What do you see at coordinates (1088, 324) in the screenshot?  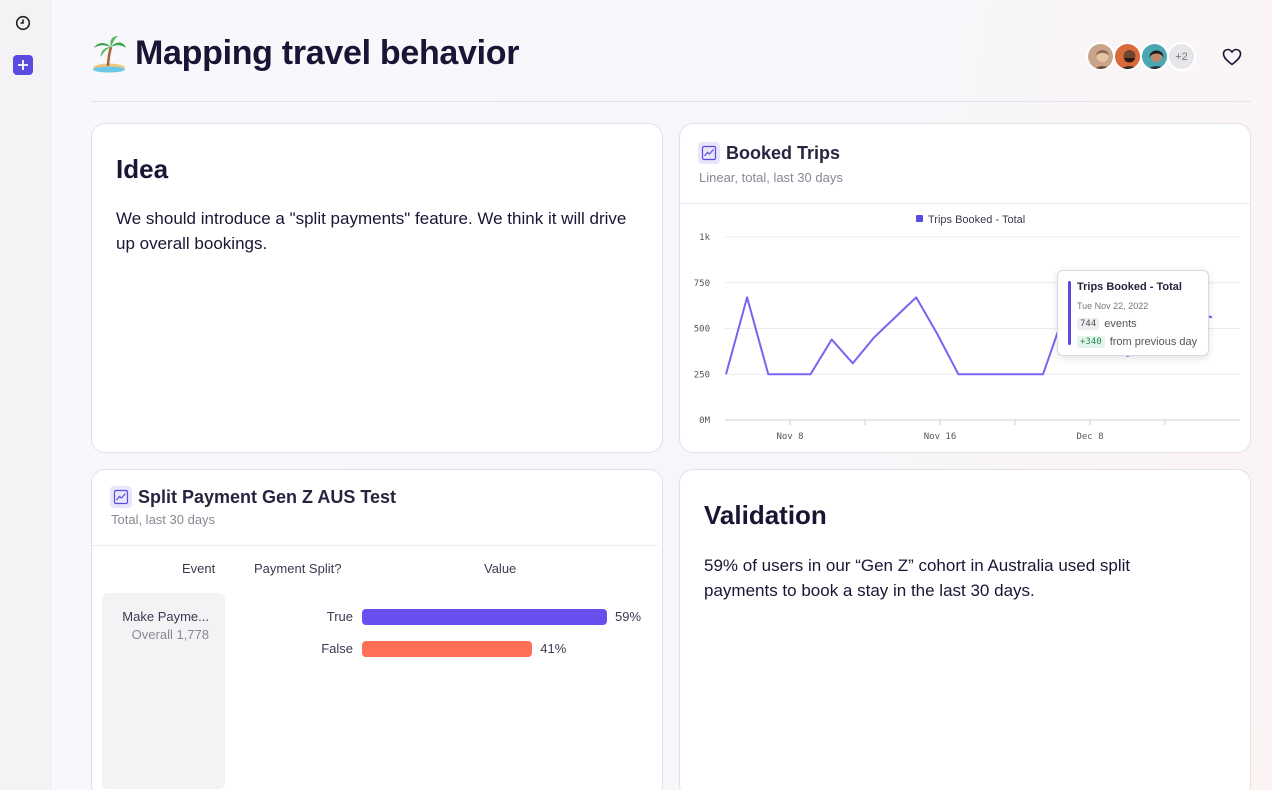 I see `tooltip-events-value: 744` at bounding box center [1088, 324].